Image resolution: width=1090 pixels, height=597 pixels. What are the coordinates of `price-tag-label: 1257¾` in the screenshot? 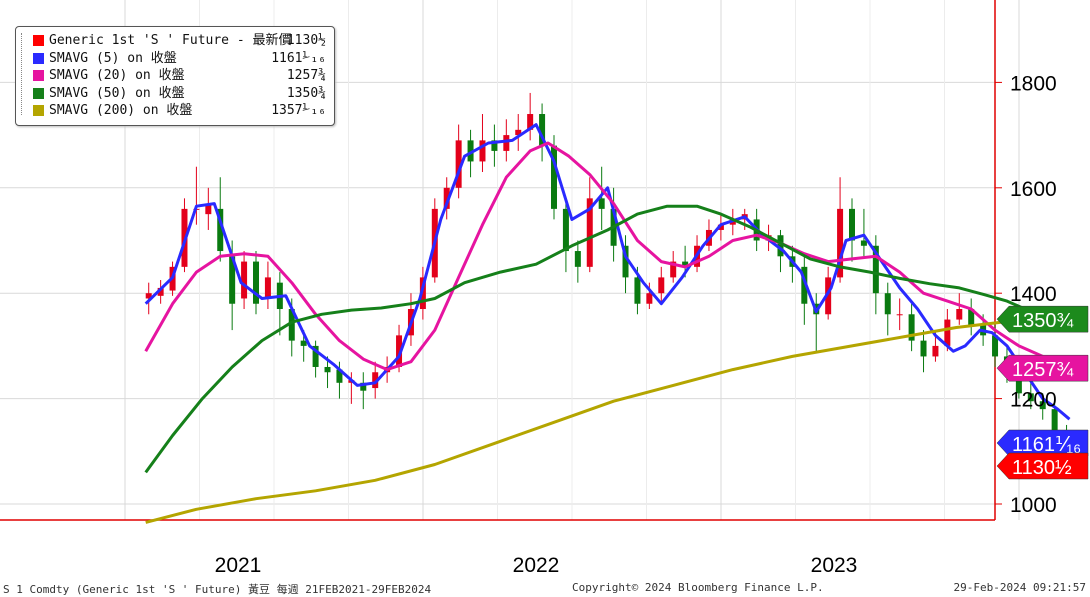 It's located at (1042, 370).